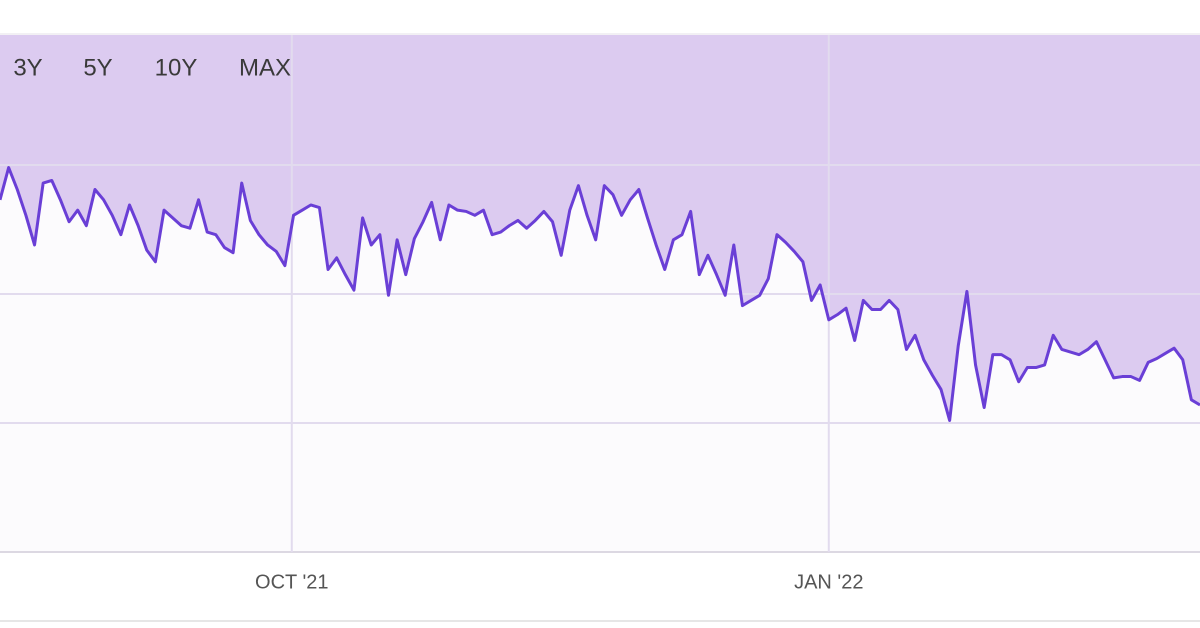 This screenshot has width=1200, height=628. Describe the element at coordinates (152, 67) in the screenshot. I see `range-buttons: 3Y 5Y 10Y MAX` at that location.